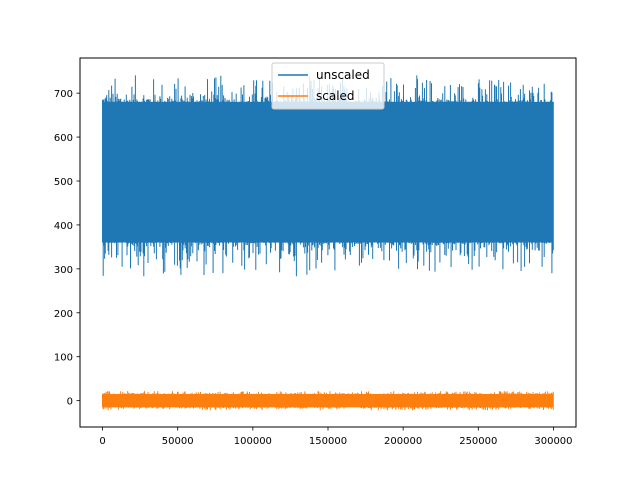  Describe the element at coordinates (63, 226) in the screenshot. I see `y-tick-label: 400` at that location.